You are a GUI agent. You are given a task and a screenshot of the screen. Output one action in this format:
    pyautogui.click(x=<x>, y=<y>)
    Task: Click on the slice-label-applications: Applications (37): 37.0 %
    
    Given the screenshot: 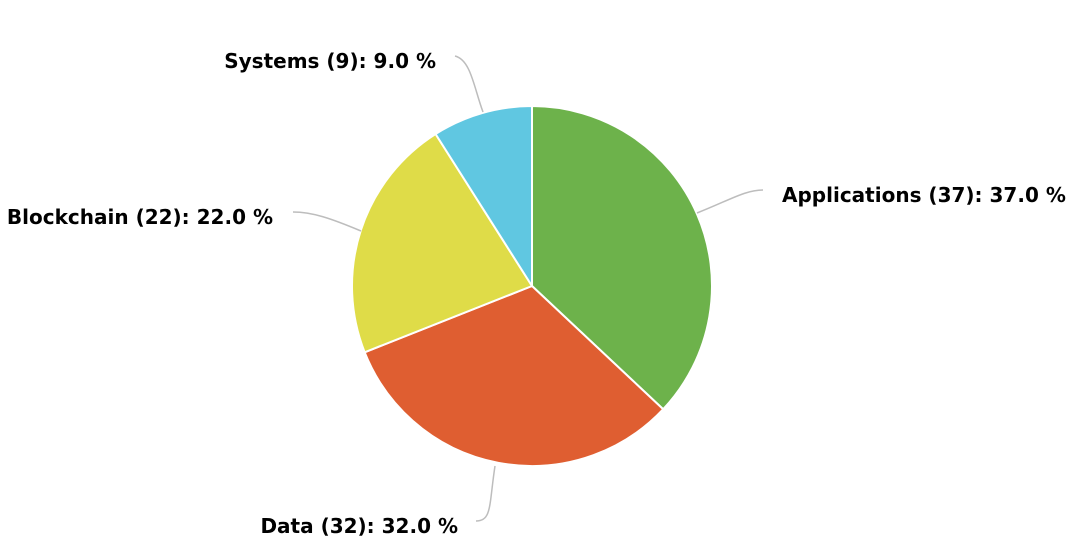 What is the action you would take?
    pyautogui.click(x=924, y=195)
    